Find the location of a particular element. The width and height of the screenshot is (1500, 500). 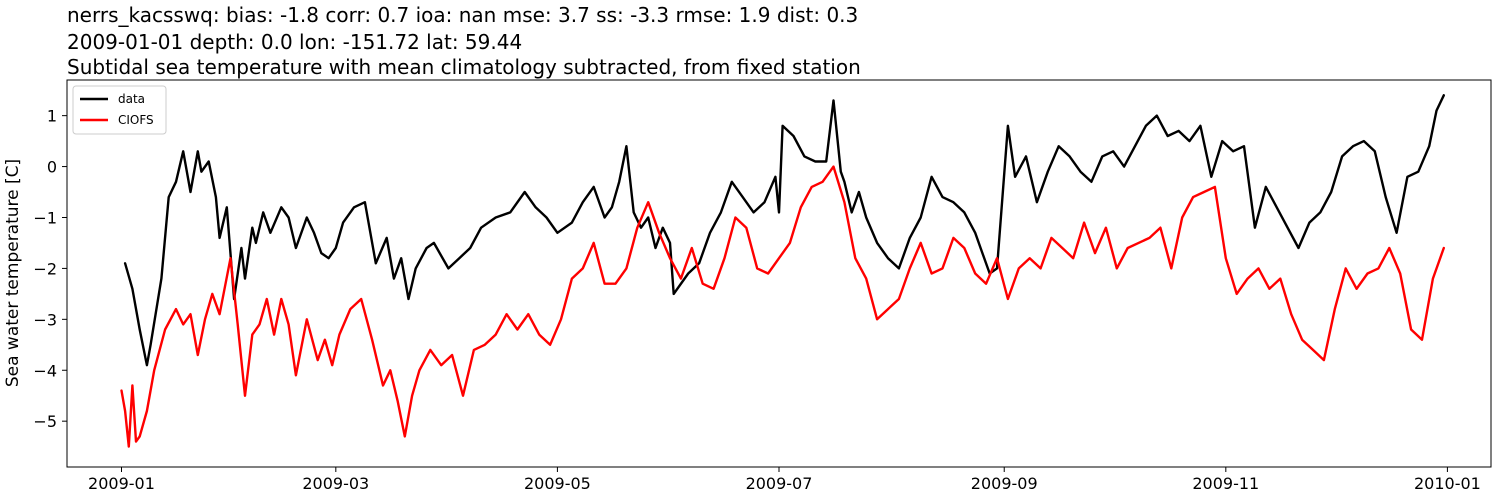

y-axis: −5 −4 −3 −2 −1 0 1 is located at coordinates (50, 269).